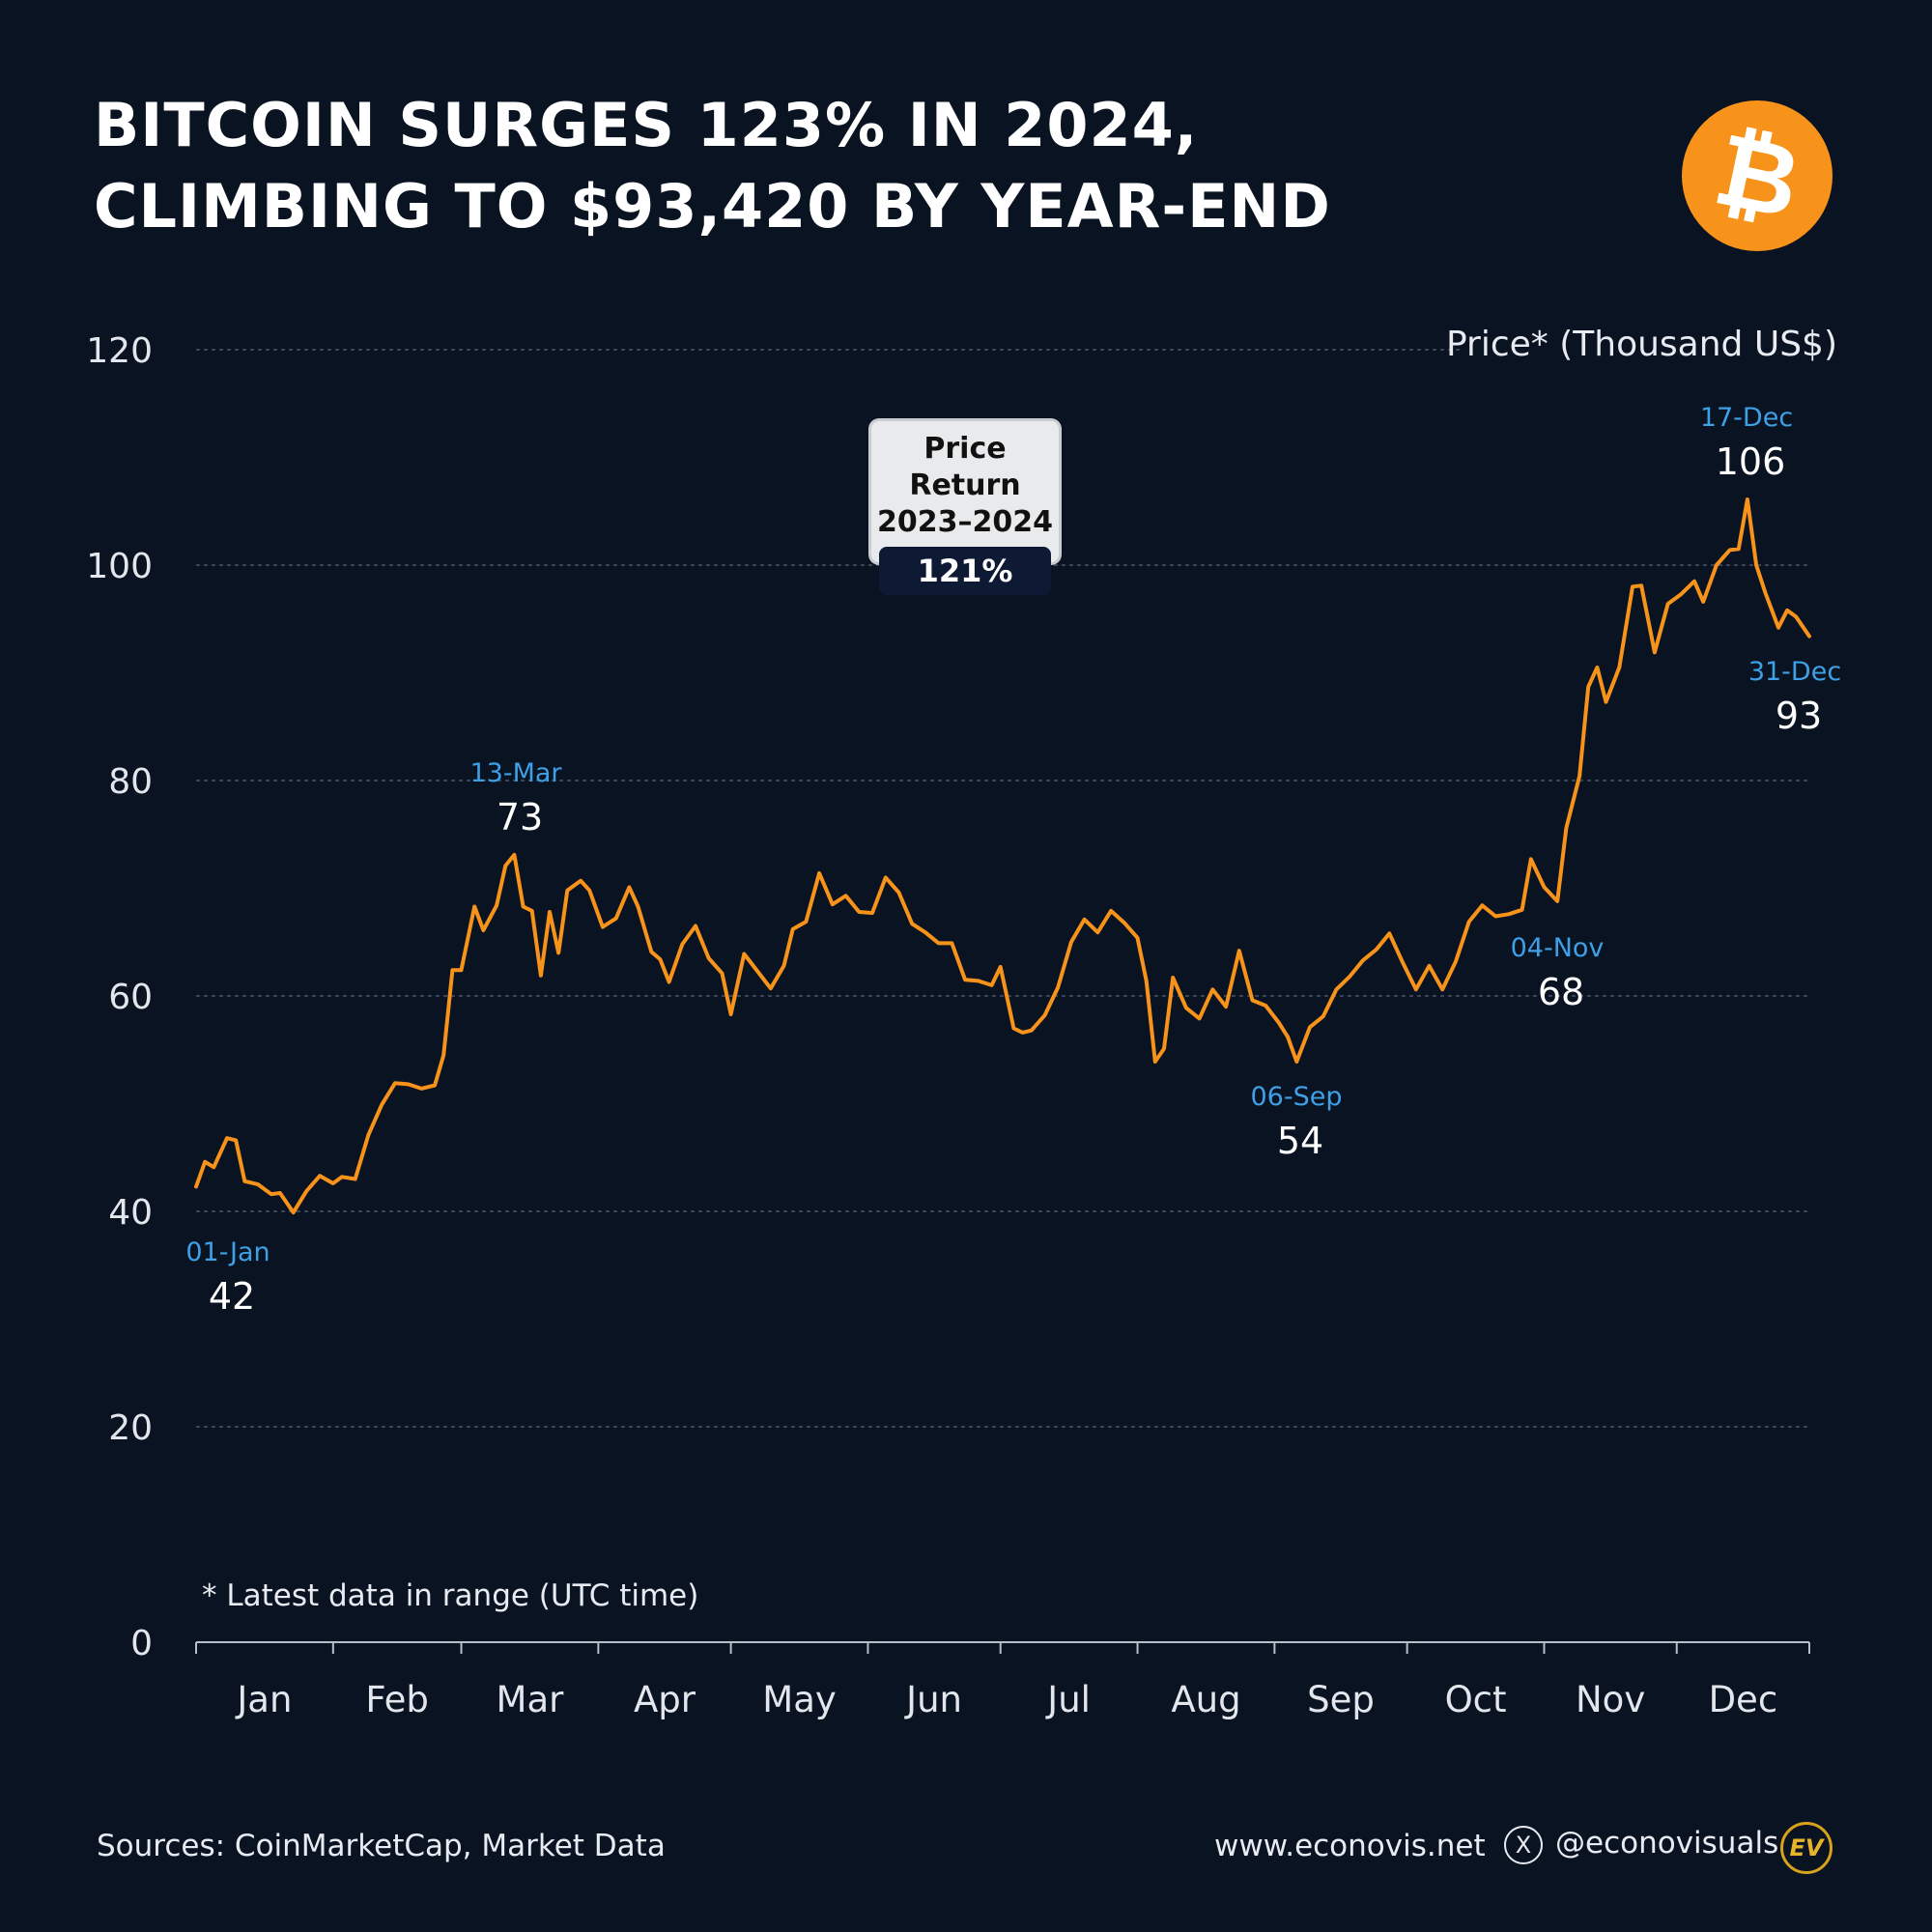 This screenshot has height=1932, width=1932. I want to click on x-axis: Jan Feb Mar Apr May Jun Jul Aug Sep Oct Nov Dec, so click(1002, 1680).